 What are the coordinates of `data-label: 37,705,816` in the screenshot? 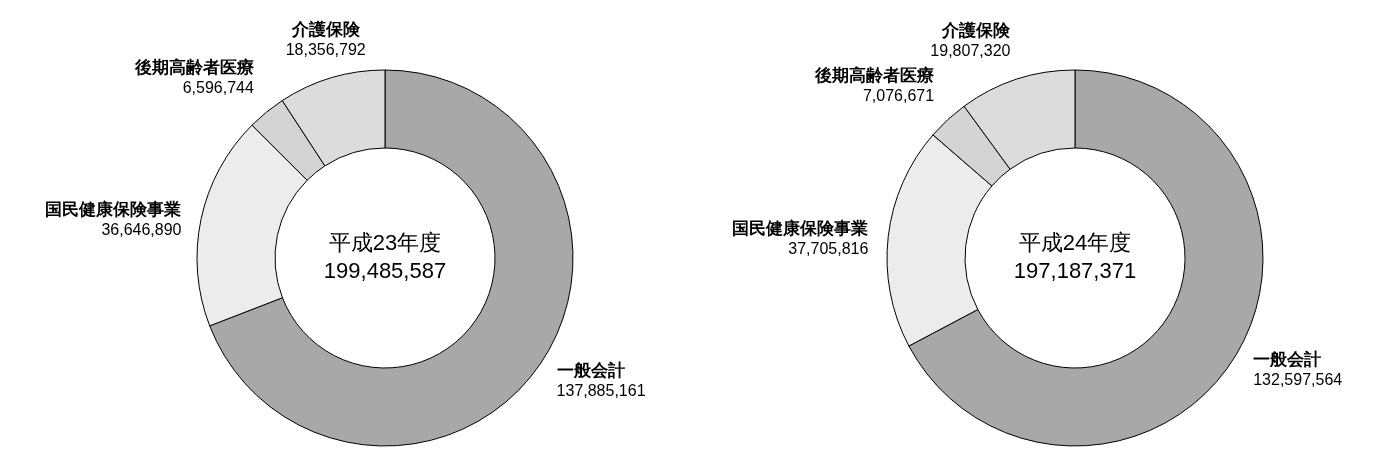 It's located at (828, 249).